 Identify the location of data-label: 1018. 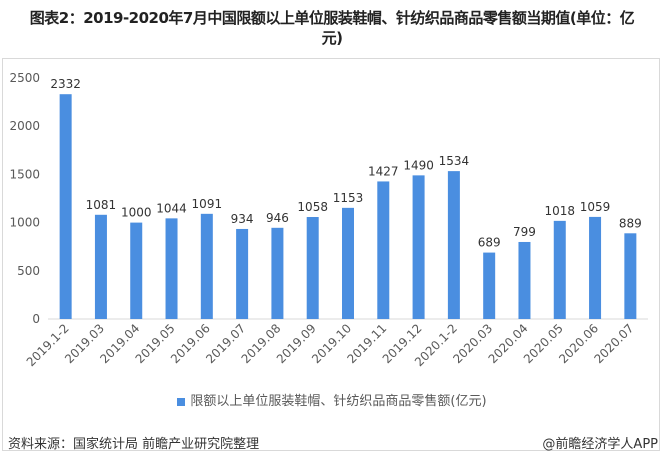
(559, 211).